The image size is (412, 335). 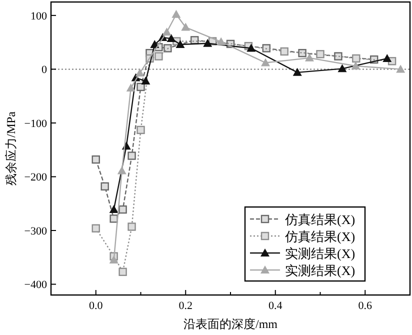 What do you see at coordinates (185, 306) in the screenshot?
I see `x-tick-label: 0.2` at bounding box center [185, 306].